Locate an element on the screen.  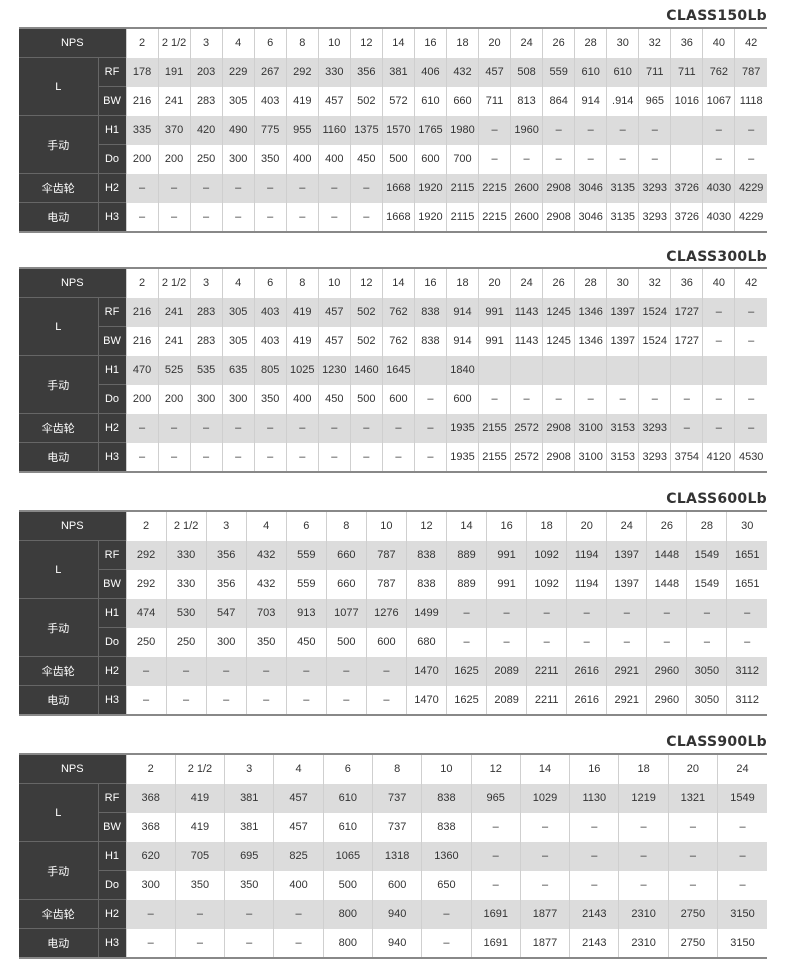
value-cell: 1668 is located at coordinates (398, 217).